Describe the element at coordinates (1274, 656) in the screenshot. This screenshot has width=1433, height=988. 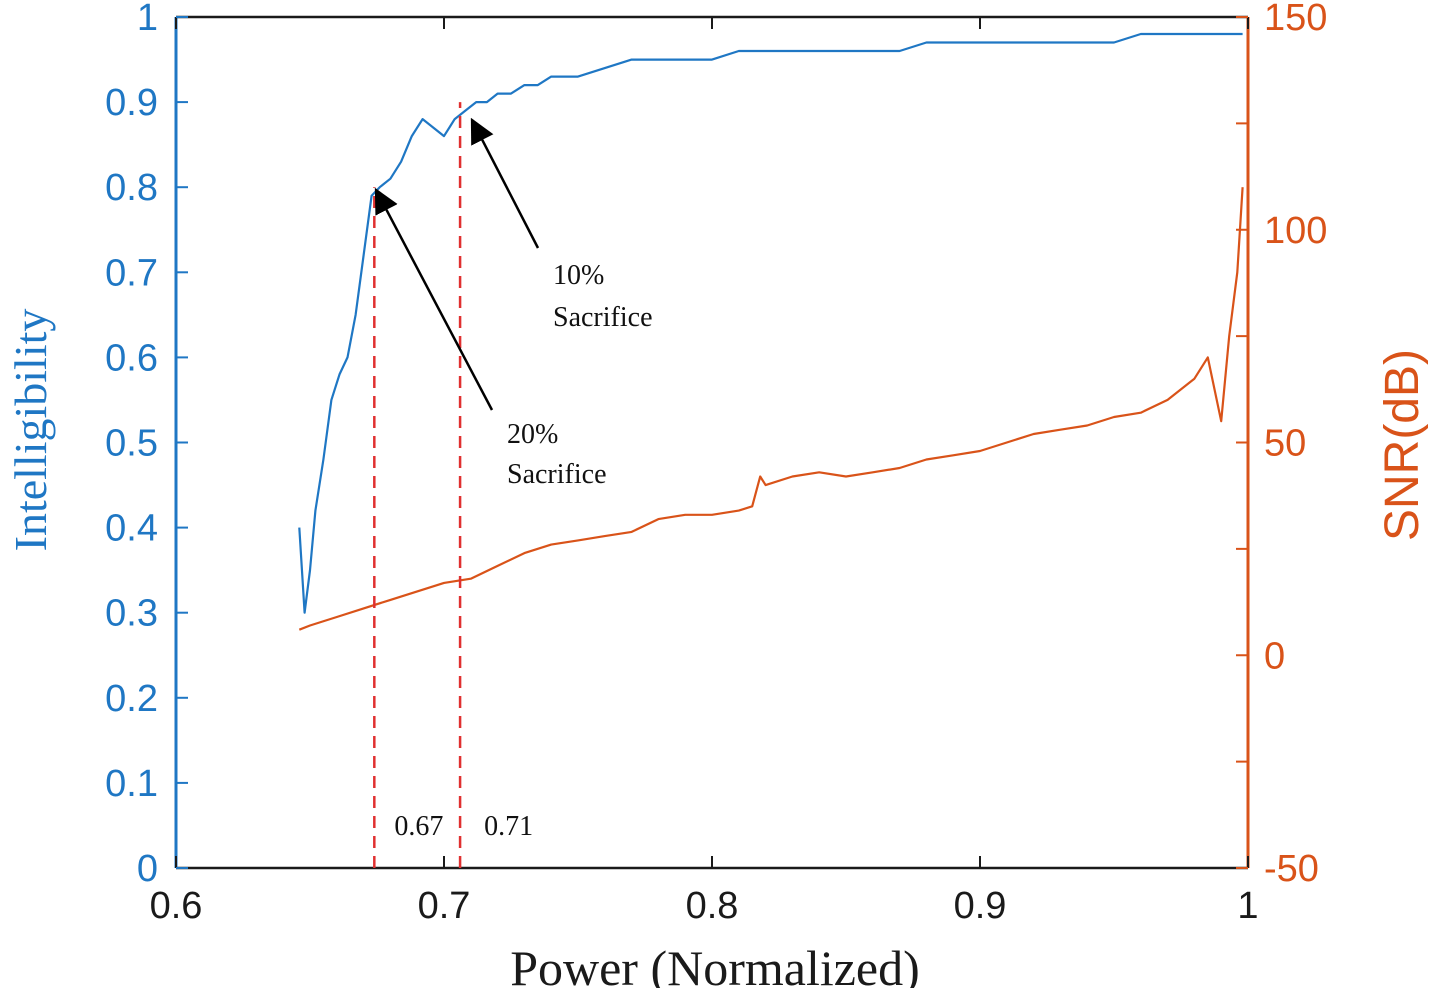
I see `y-right-tick-label: 0` at that location.